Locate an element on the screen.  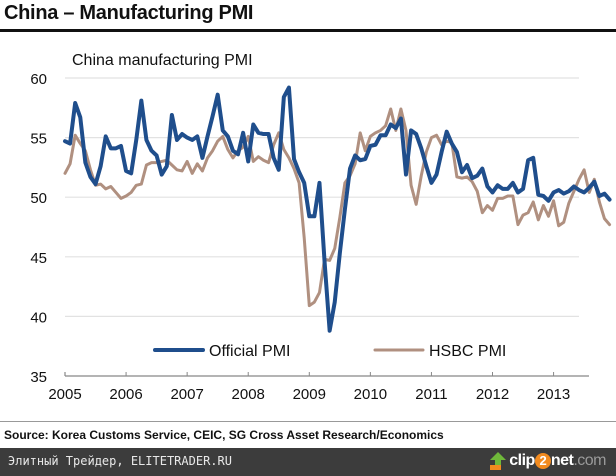
x-tick-label: 2012 is located at coordinates (492, 394).